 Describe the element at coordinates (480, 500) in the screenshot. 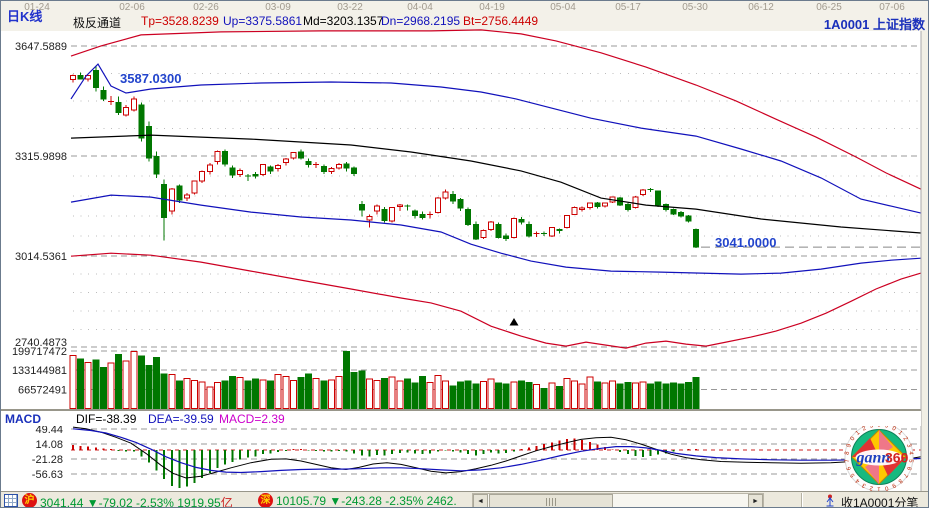

I see `scroll-left-button: ◄` at that location.